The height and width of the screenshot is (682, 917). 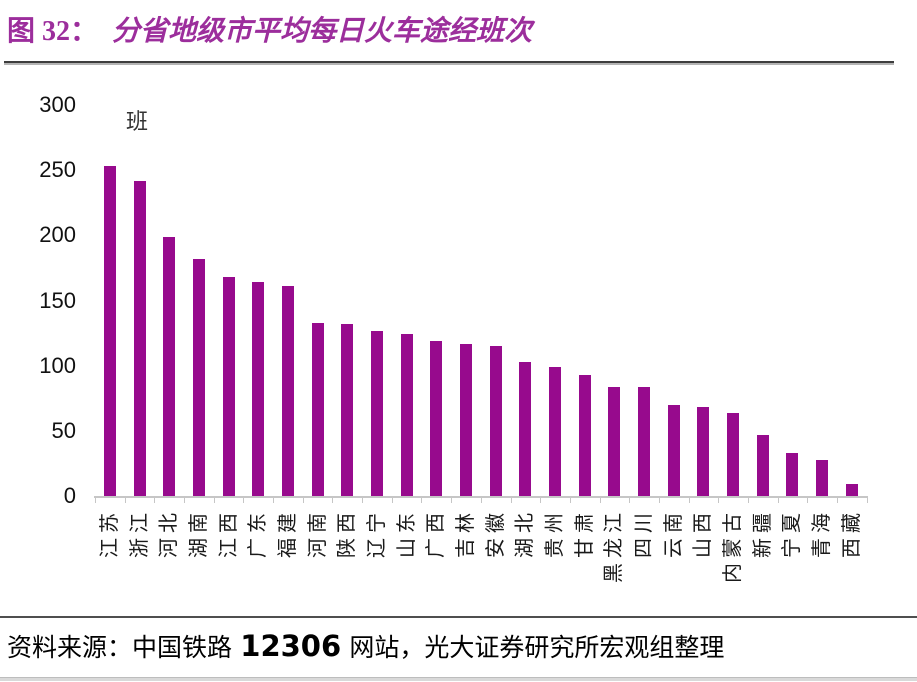 What do you see at coordinates (458, 617) in the screenshot?
I see `footer-divider` at bounding box center [458, 617].